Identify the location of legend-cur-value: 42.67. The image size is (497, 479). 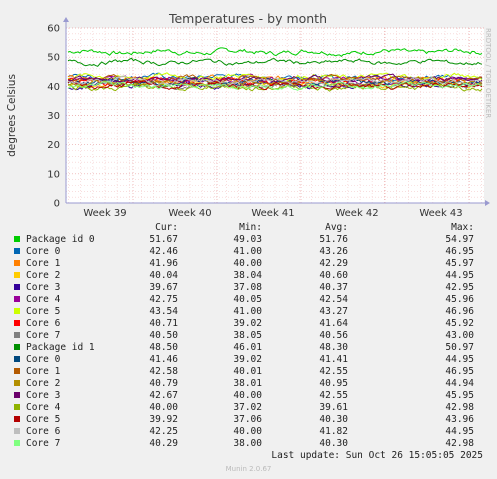
(163, 395).